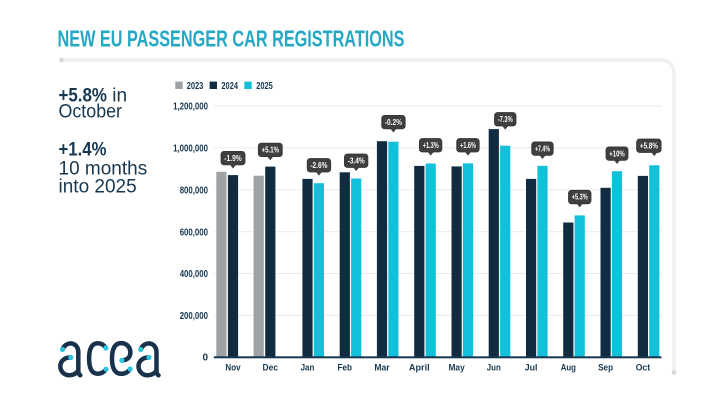  What do you see at coordinates (308, 367) in the screenshot?
I see `svg-text: Jan` at bounding box center [308, 367].